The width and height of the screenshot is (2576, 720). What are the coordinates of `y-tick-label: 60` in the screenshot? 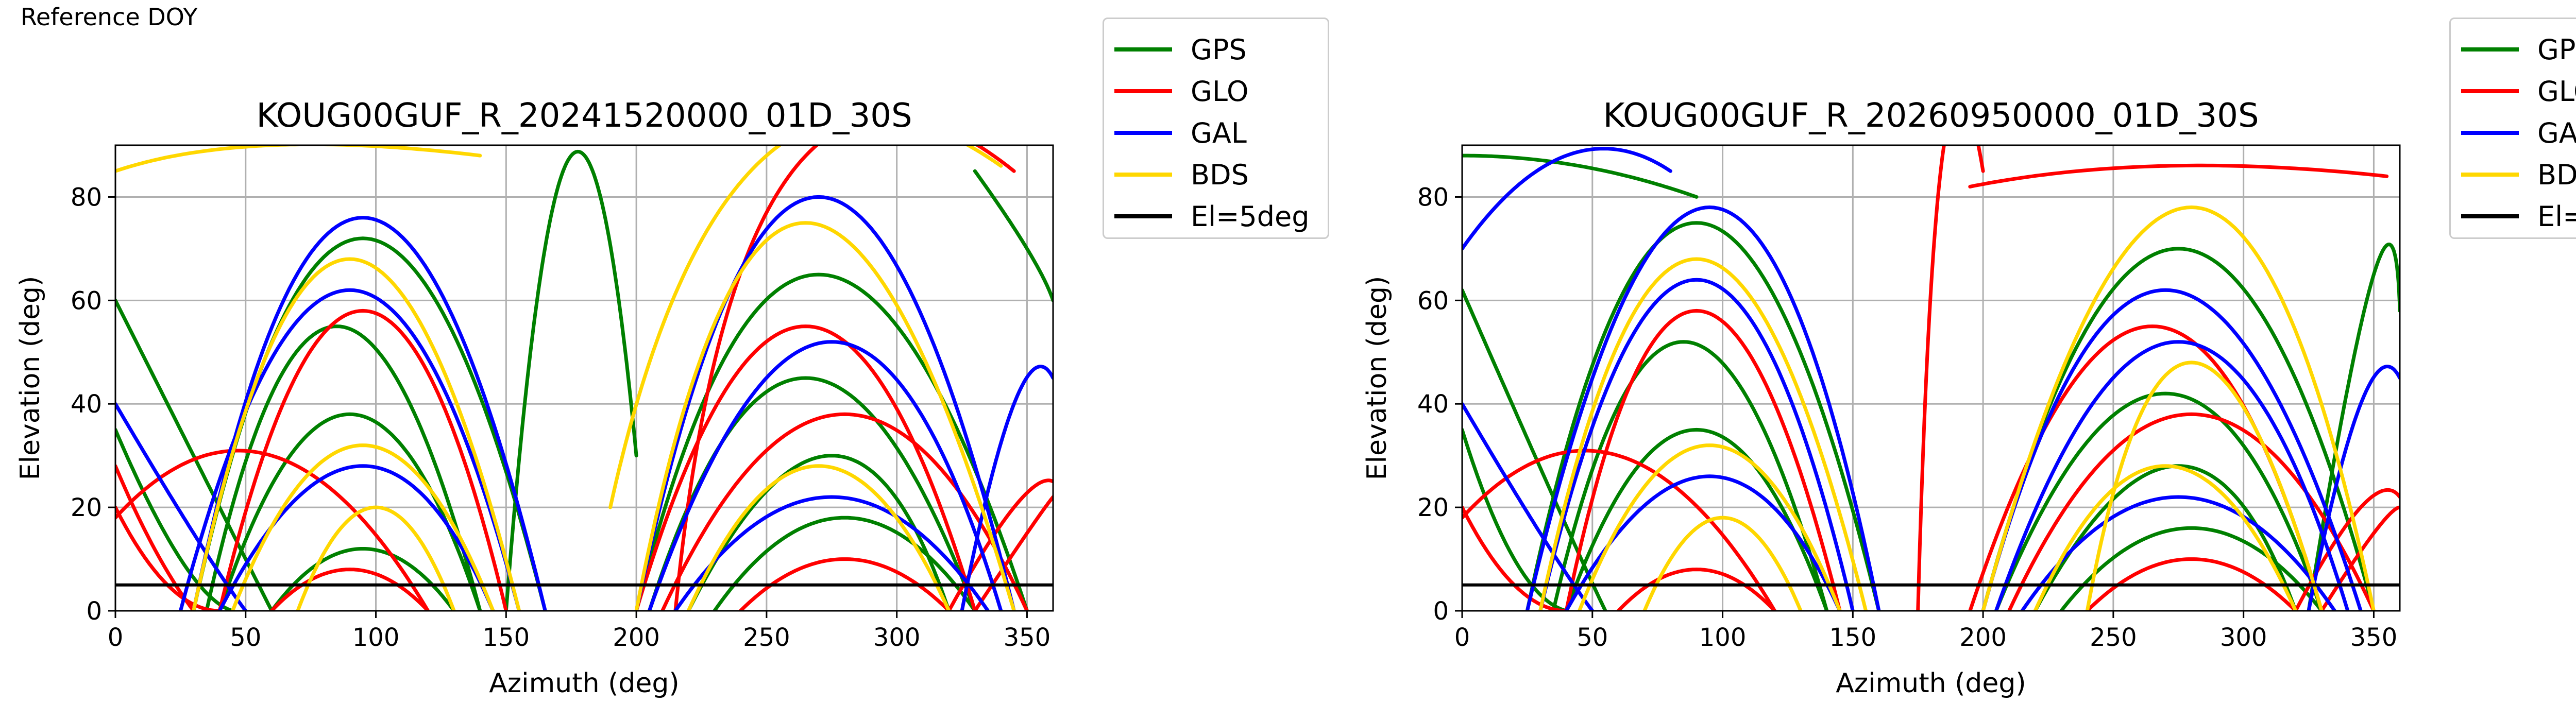 It's located at (1433, 300).